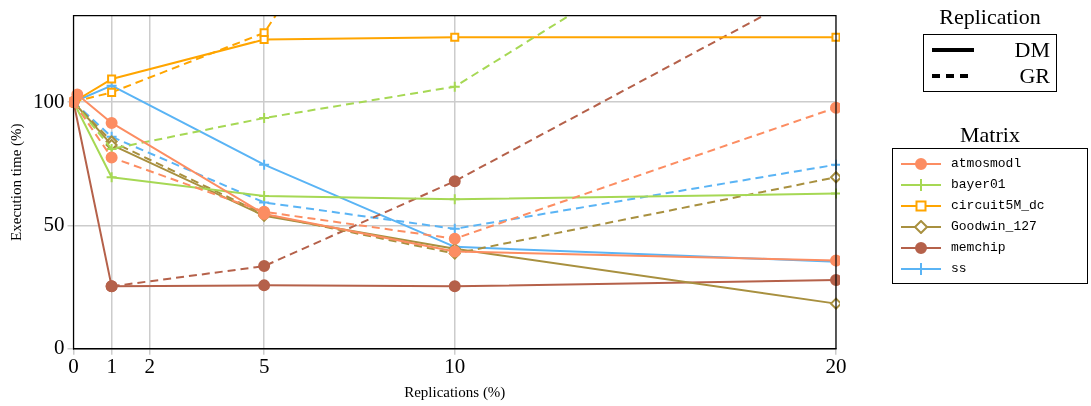 The width and height of the screenshot is (1091, 406). Describe the element at coordinates (111, 365) in the screenshot. I see `x-tick-label: 1` at that location.